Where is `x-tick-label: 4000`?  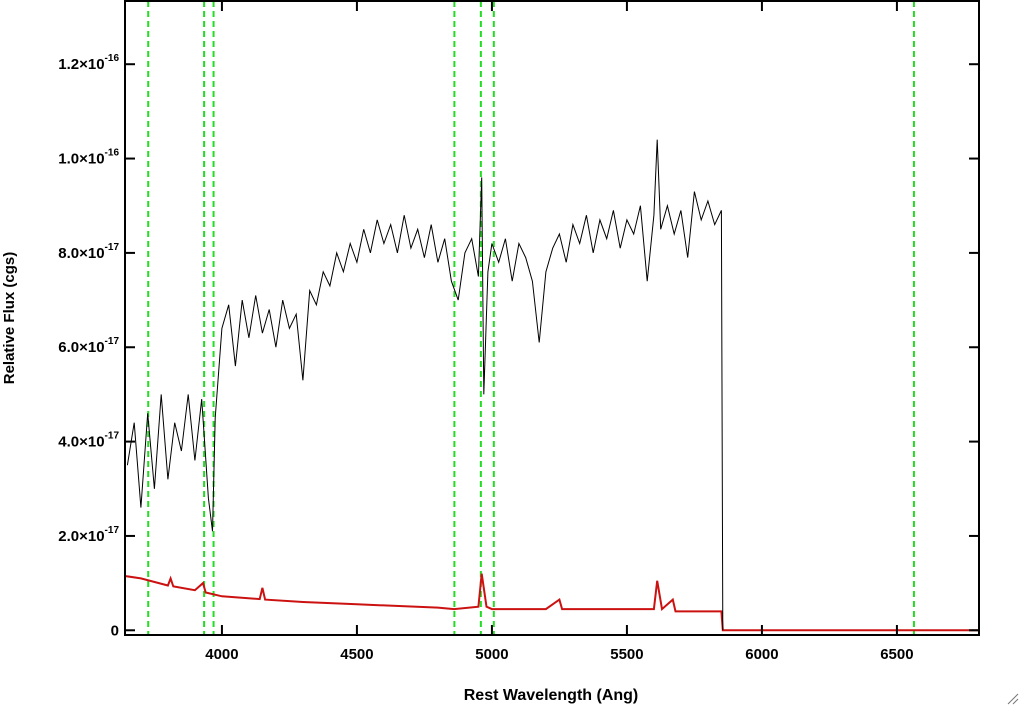 x-tick-label: 4000 is located at coordinates (221, 654).